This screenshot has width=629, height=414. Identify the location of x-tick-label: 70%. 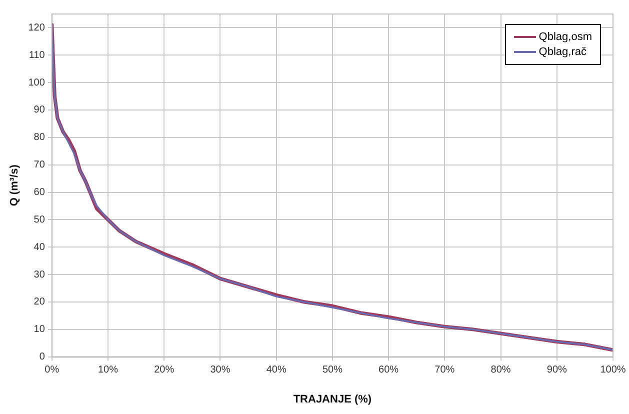
(444, 370).